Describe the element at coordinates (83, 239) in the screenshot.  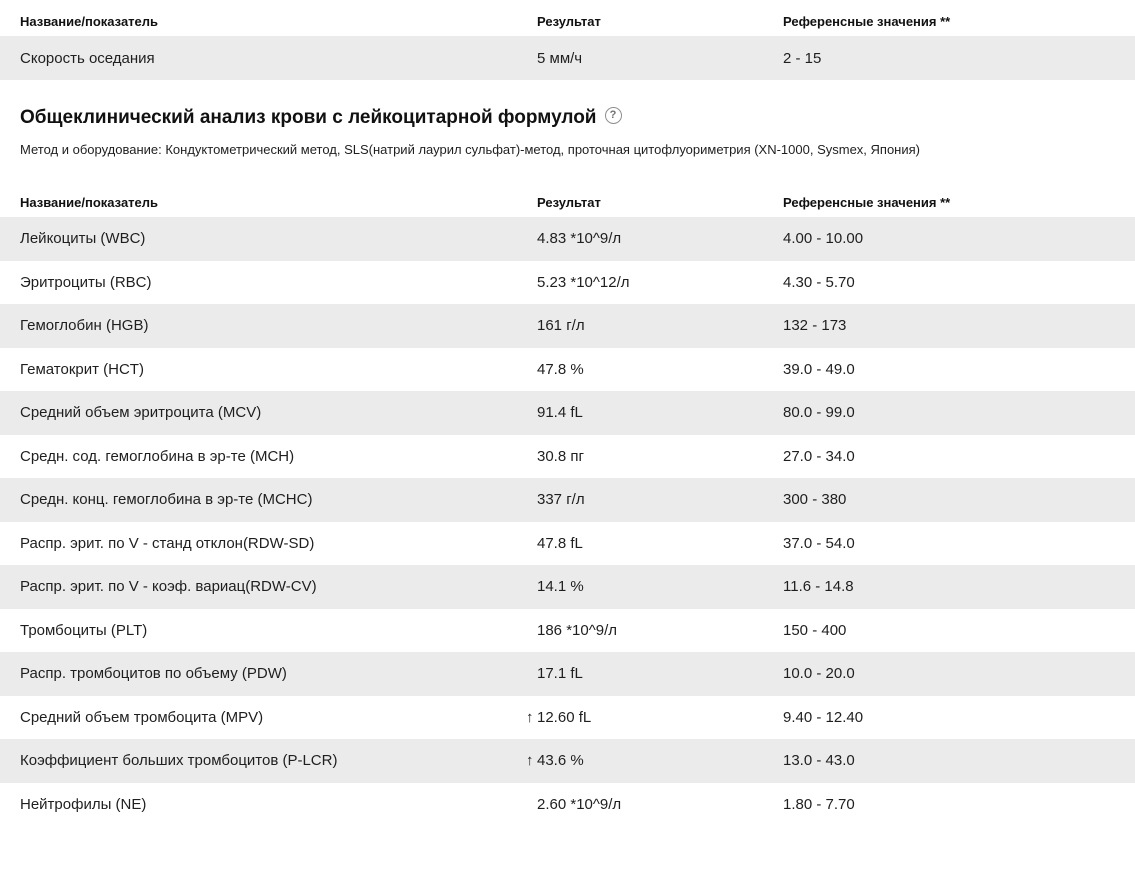
I see `analyte-name: Лейкоциты (WBC)` at that location.